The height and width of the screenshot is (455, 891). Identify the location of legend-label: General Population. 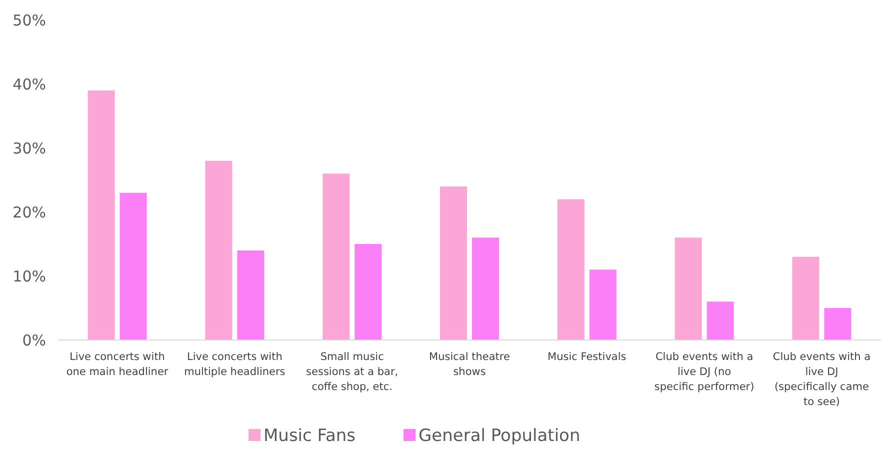
(499, 436).